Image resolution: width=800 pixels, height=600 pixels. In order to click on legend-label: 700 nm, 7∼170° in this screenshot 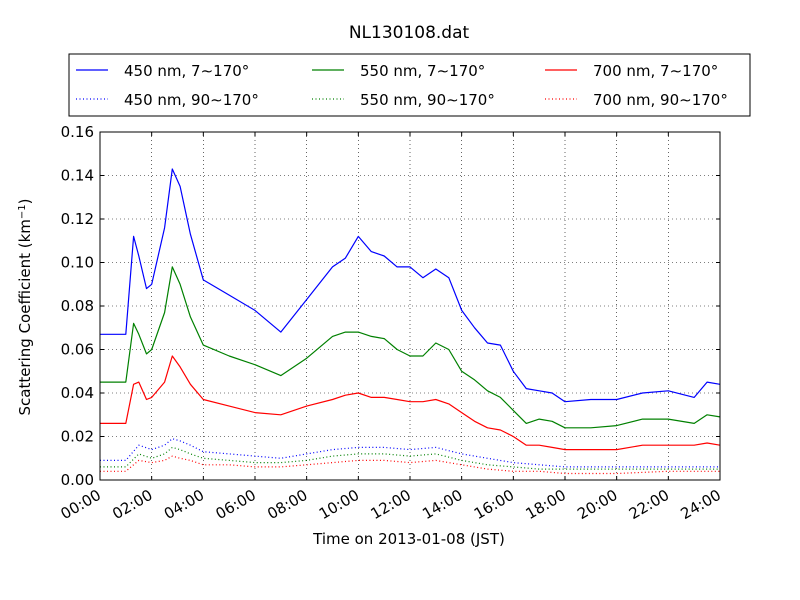, I will do `click(655, 71)`.